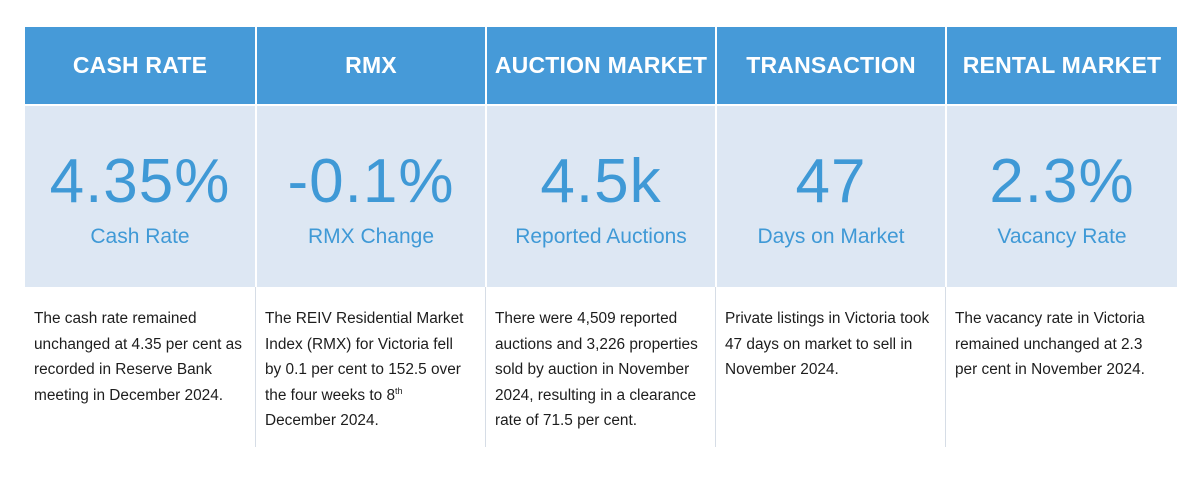 Image resolution: width=1200 pixels, height=478 pixels. Describe the element at coordinates (370, 65) in the screenshot. I see `header-rmx: RMX` at that location.